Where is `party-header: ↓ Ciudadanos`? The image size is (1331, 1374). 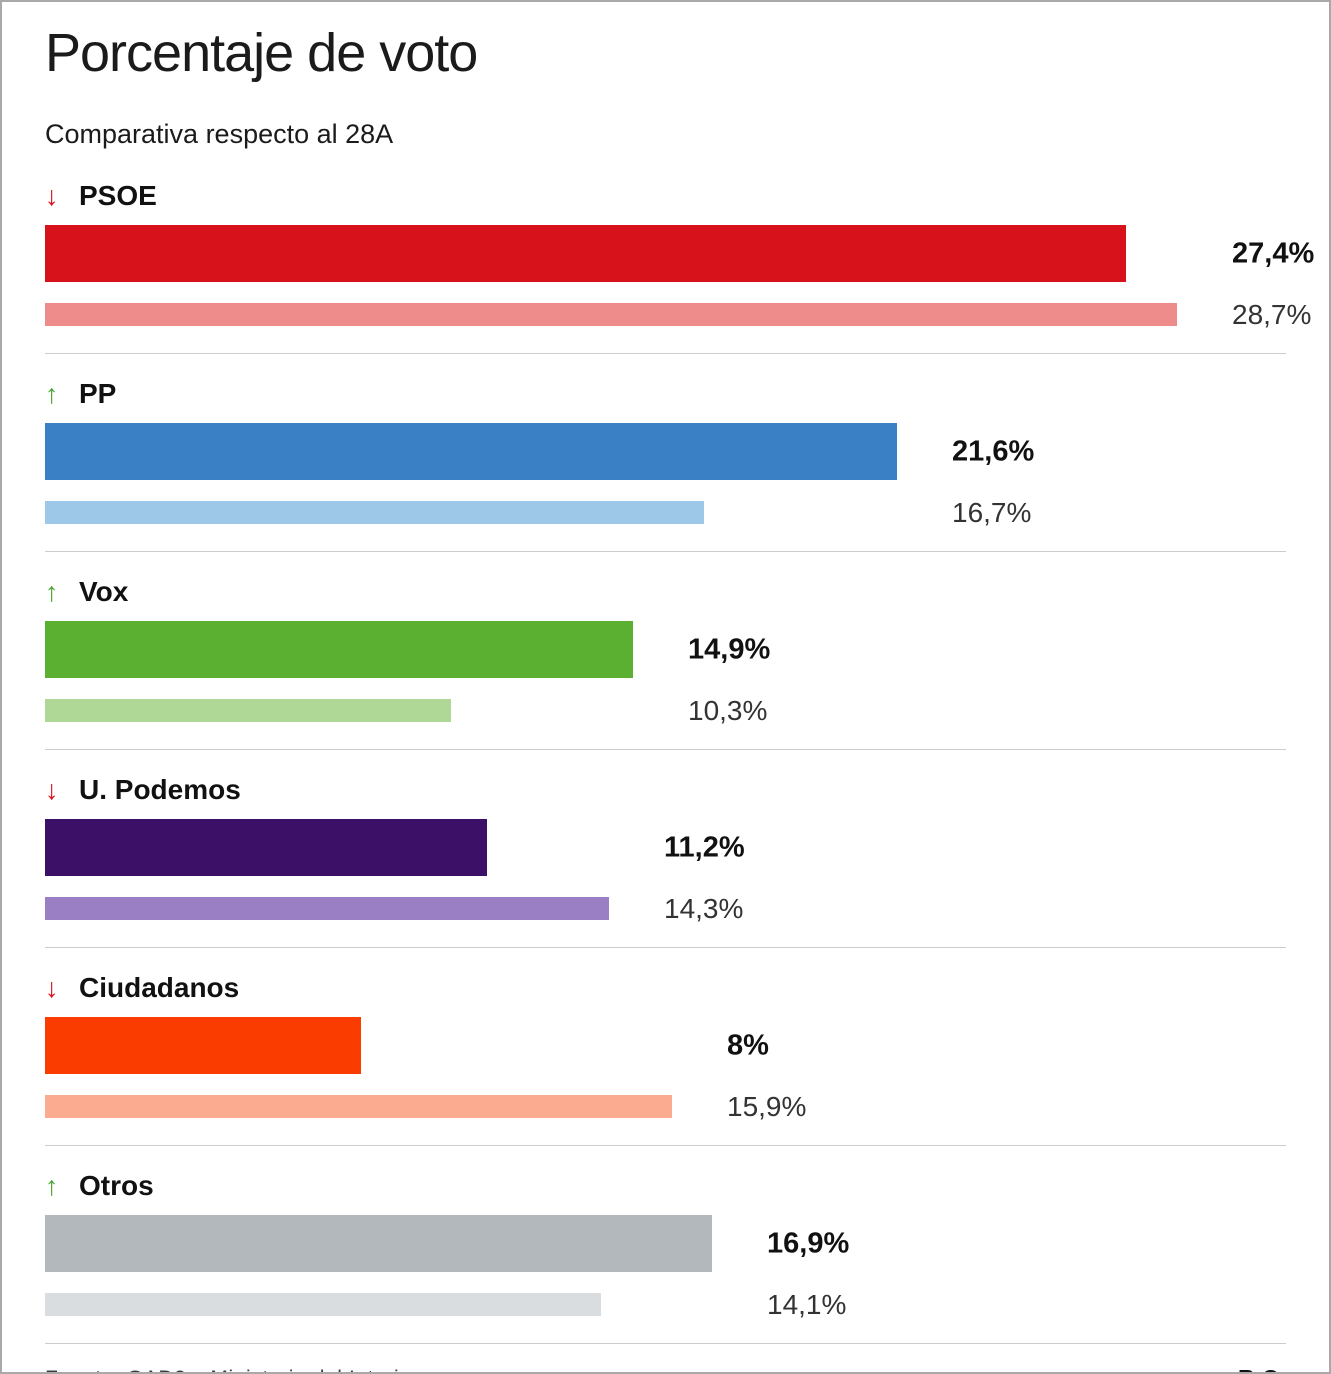
party-header: ↓ Ciudadanos is located at coordinates (665, 988).